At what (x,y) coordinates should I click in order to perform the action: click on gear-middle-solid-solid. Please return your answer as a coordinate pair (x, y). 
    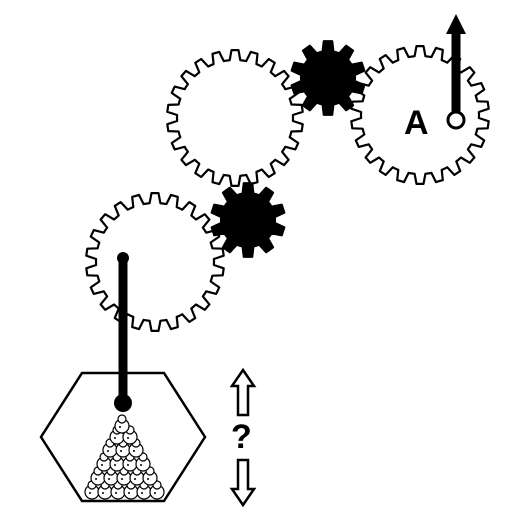
    Looking at the image, I should click on (248, 220).